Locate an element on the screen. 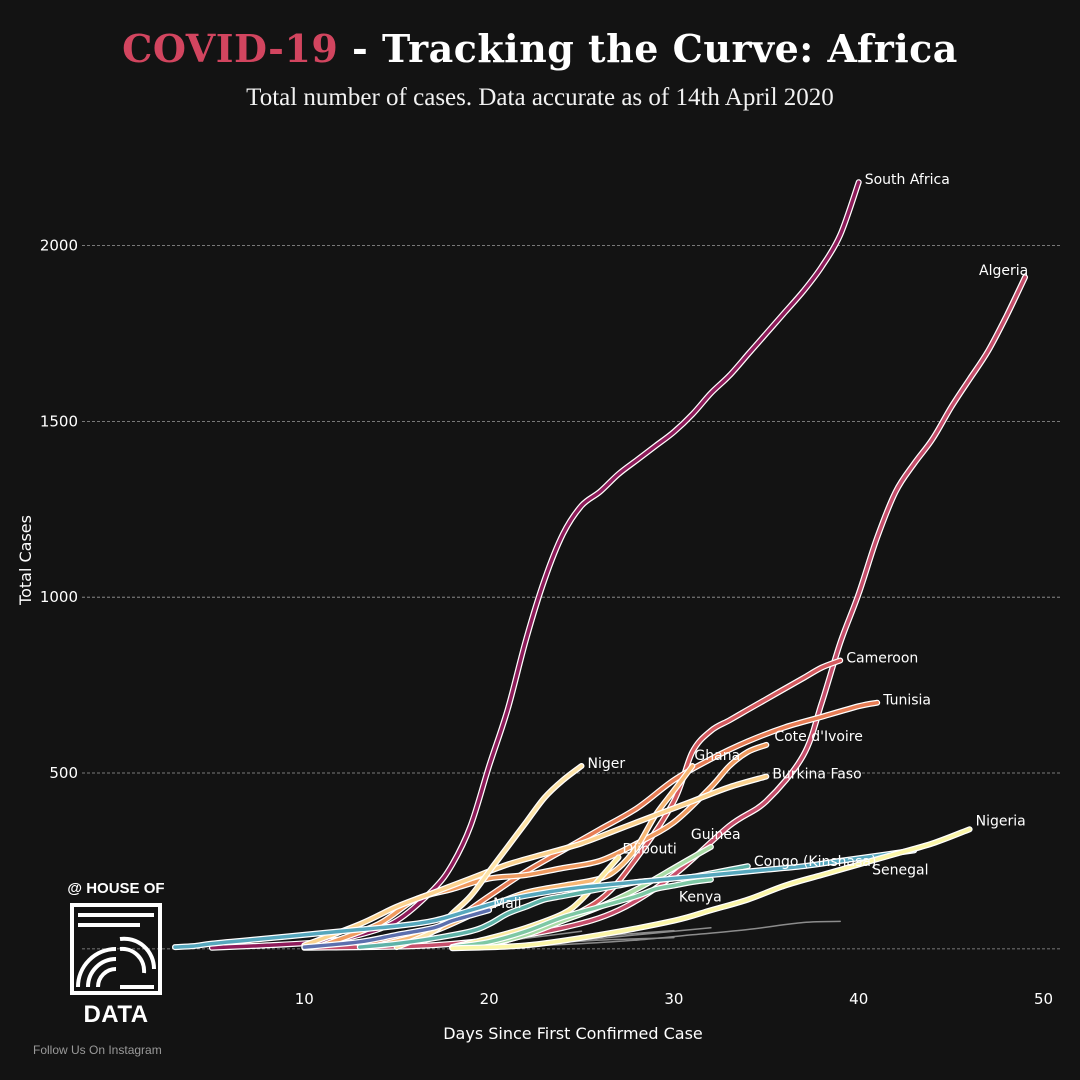  x-tick-label: 10 is located at coordinates (304, 999).